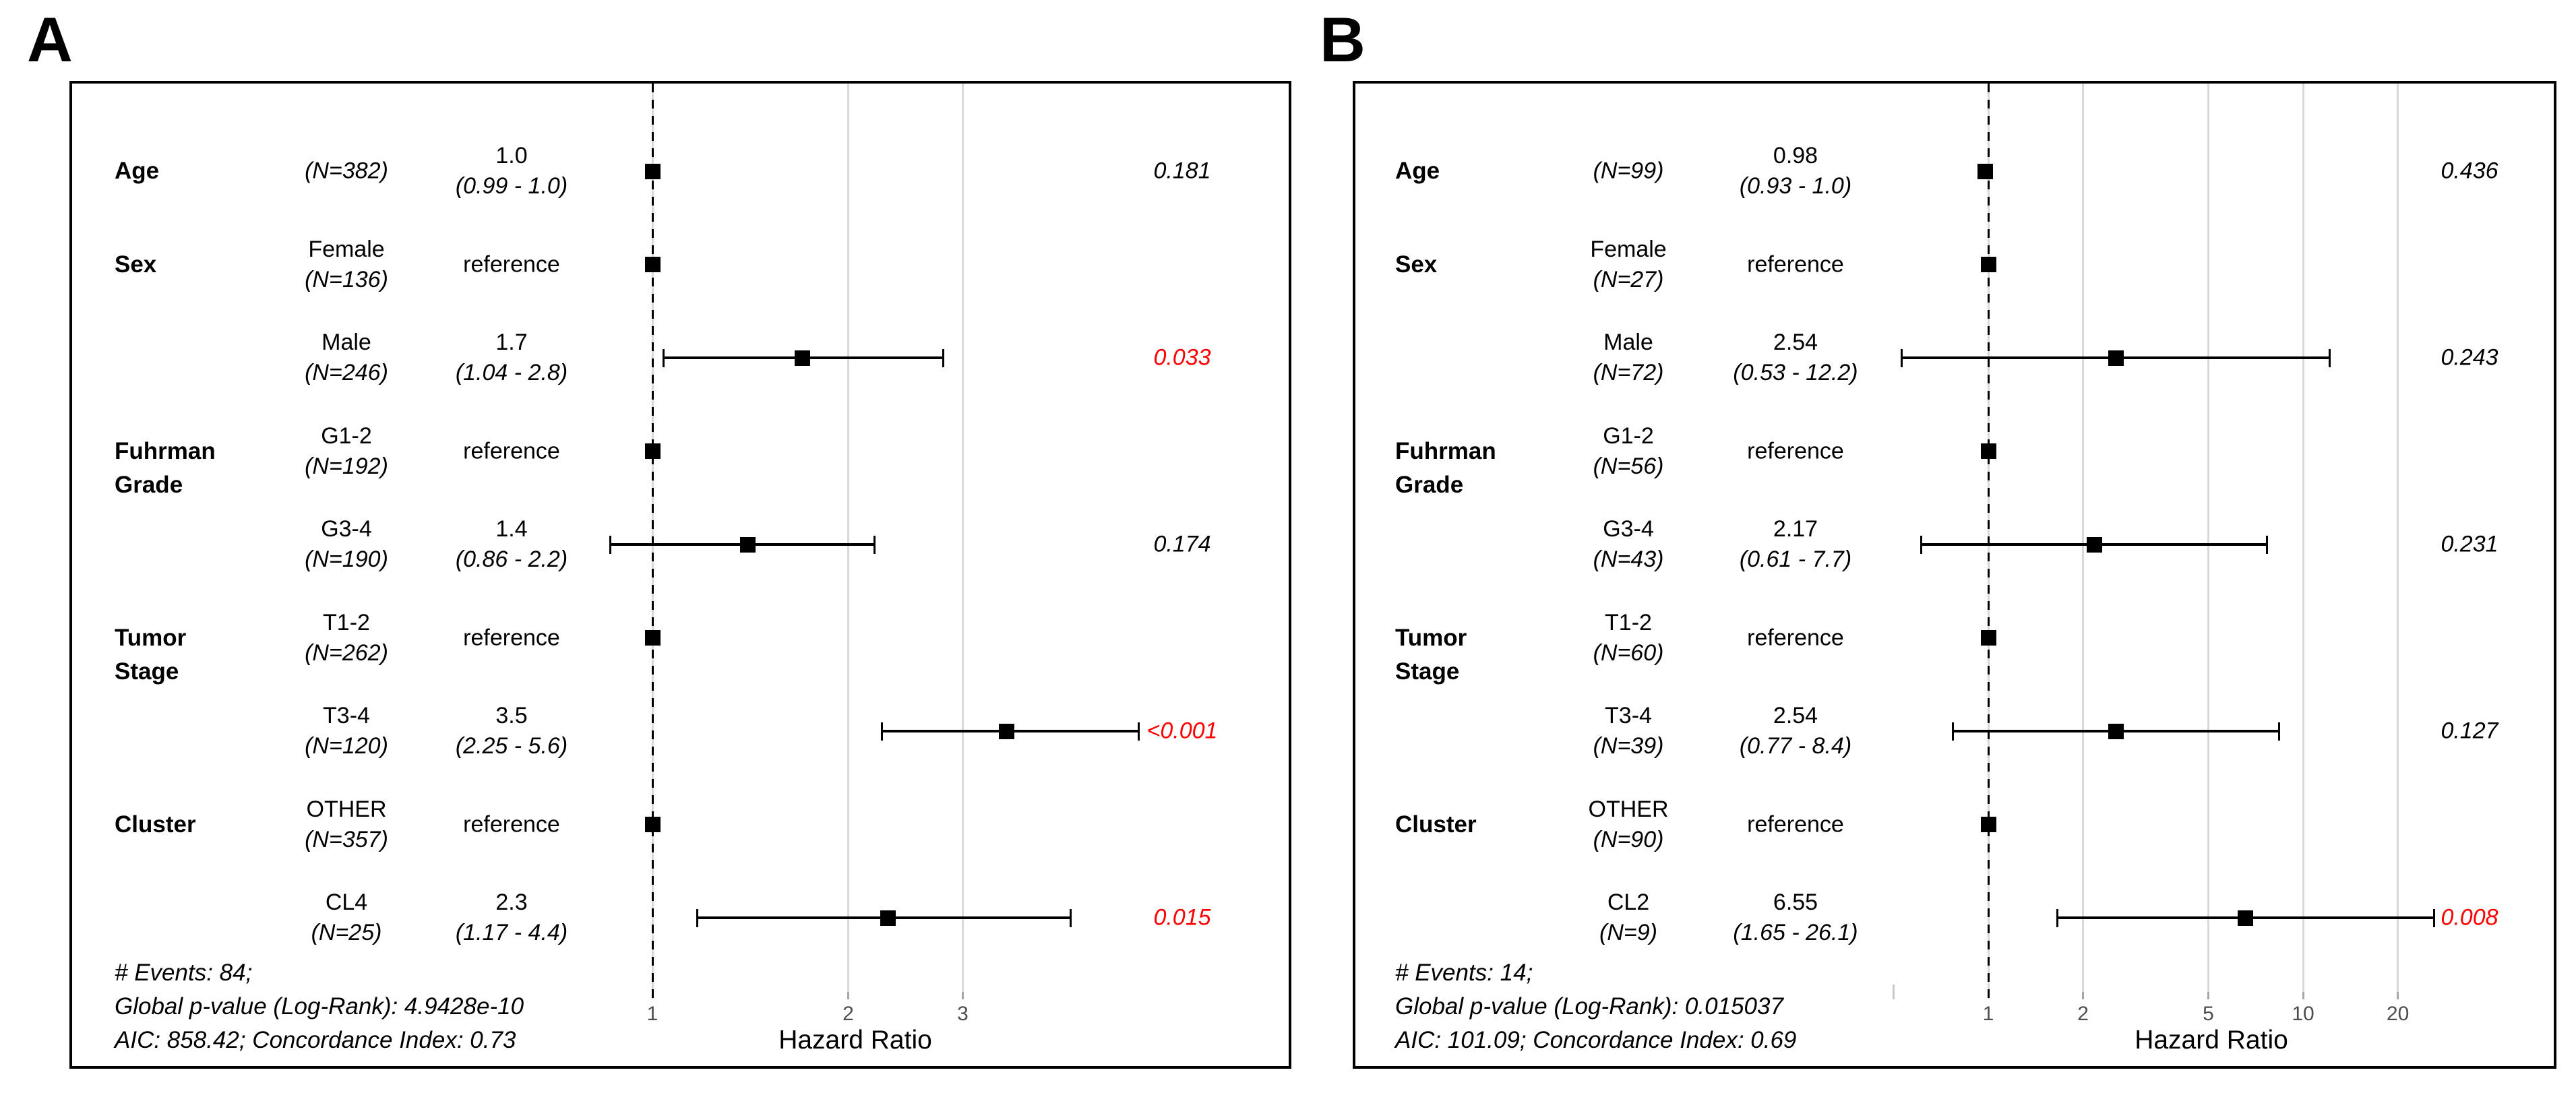 The image size is (2576, 1093). I want to click on x-tick-label: 1, so click(1988, 1014).